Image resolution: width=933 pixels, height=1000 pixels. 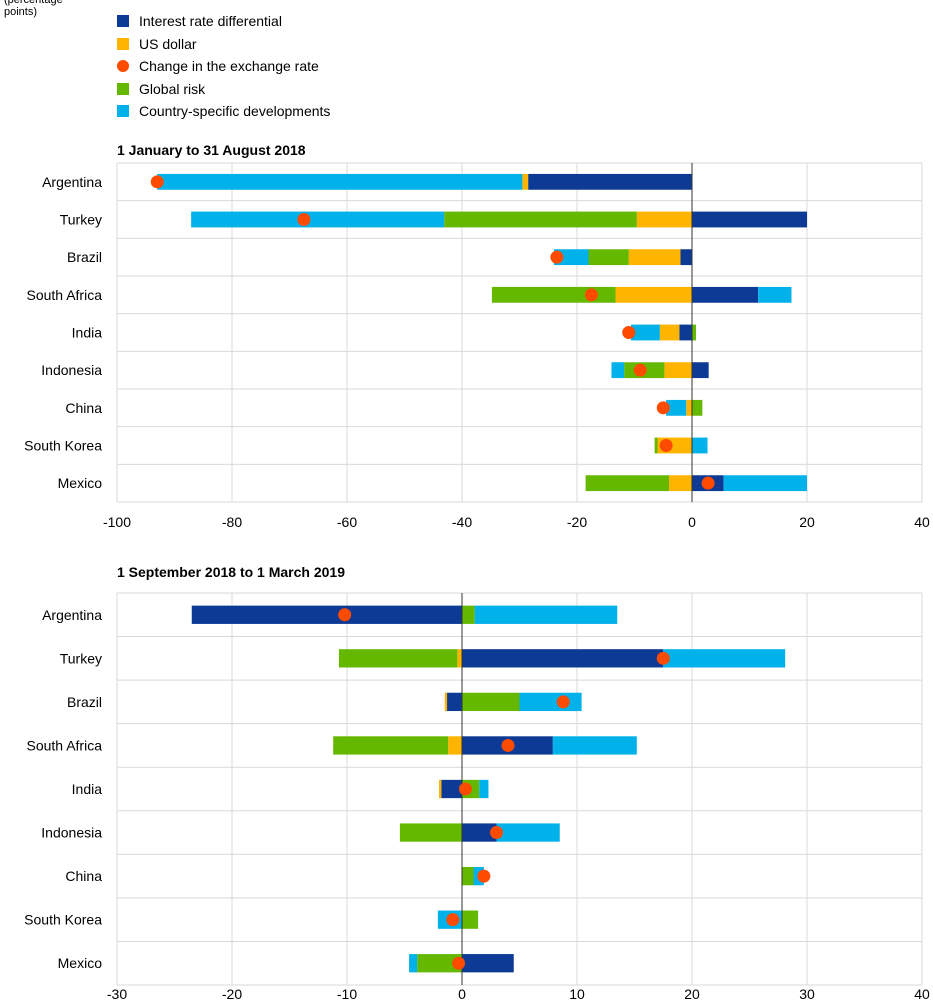 I want to click on legend-label: Interest rate differential, so click(x=210, y=21).